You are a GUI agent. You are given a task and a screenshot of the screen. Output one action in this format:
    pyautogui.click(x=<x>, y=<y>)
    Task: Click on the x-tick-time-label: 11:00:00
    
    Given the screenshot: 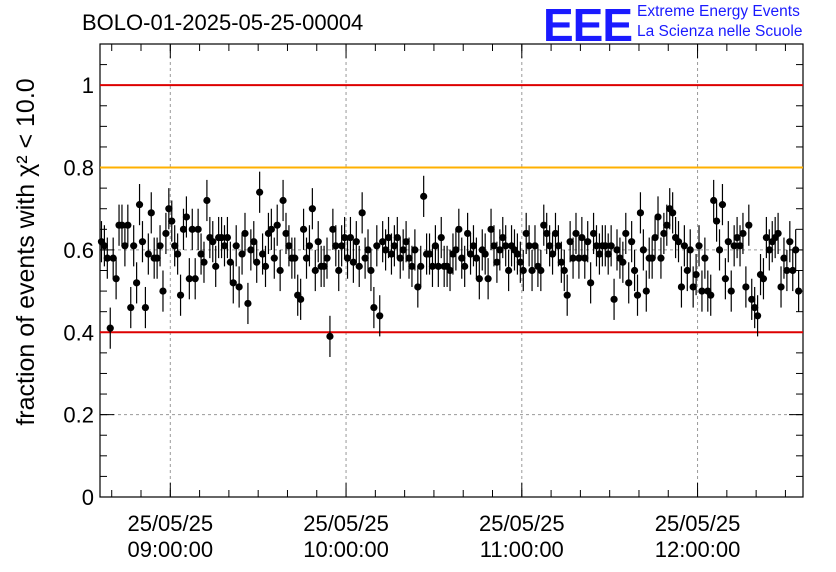 What is the action you would take?
    pyautogui.click(x=522, y=549)
    